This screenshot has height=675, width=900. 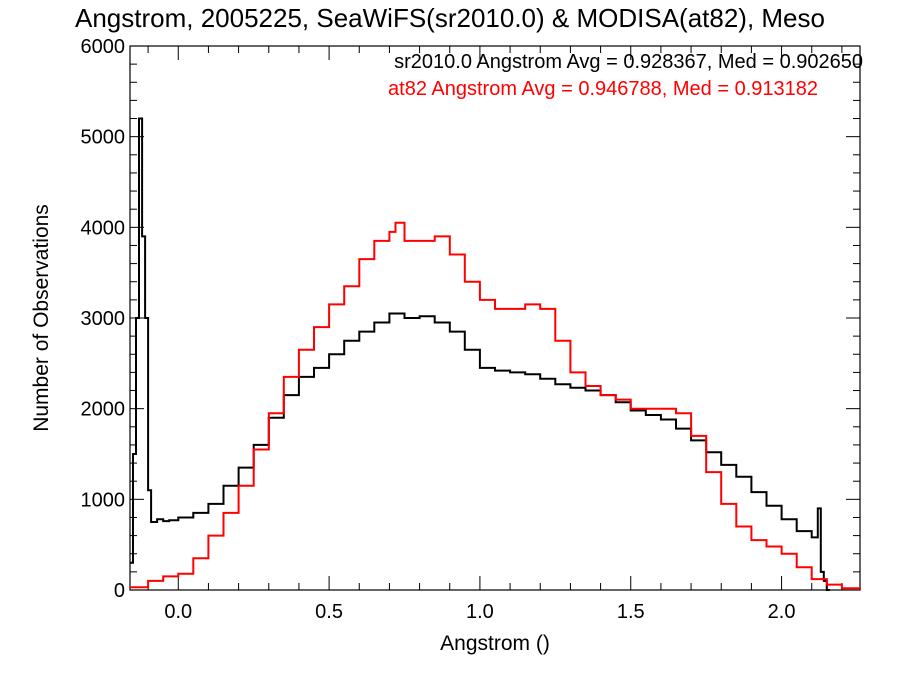 What do you see at coordinates (631, 612) in the screenshot?
I see `x-tick-label: 1.5` at bounding box center [631, 612].